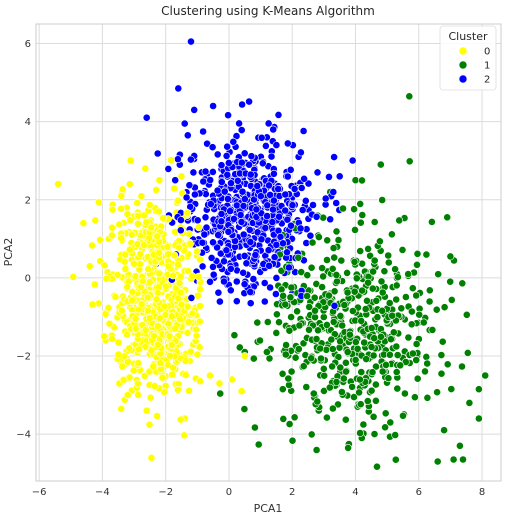 The height and width of the screenshot is (517, 517). What do you see at coordinates (102, 492) in the screenshot?
I see `x-tick-label: −4` at bounding box center [102, 492].